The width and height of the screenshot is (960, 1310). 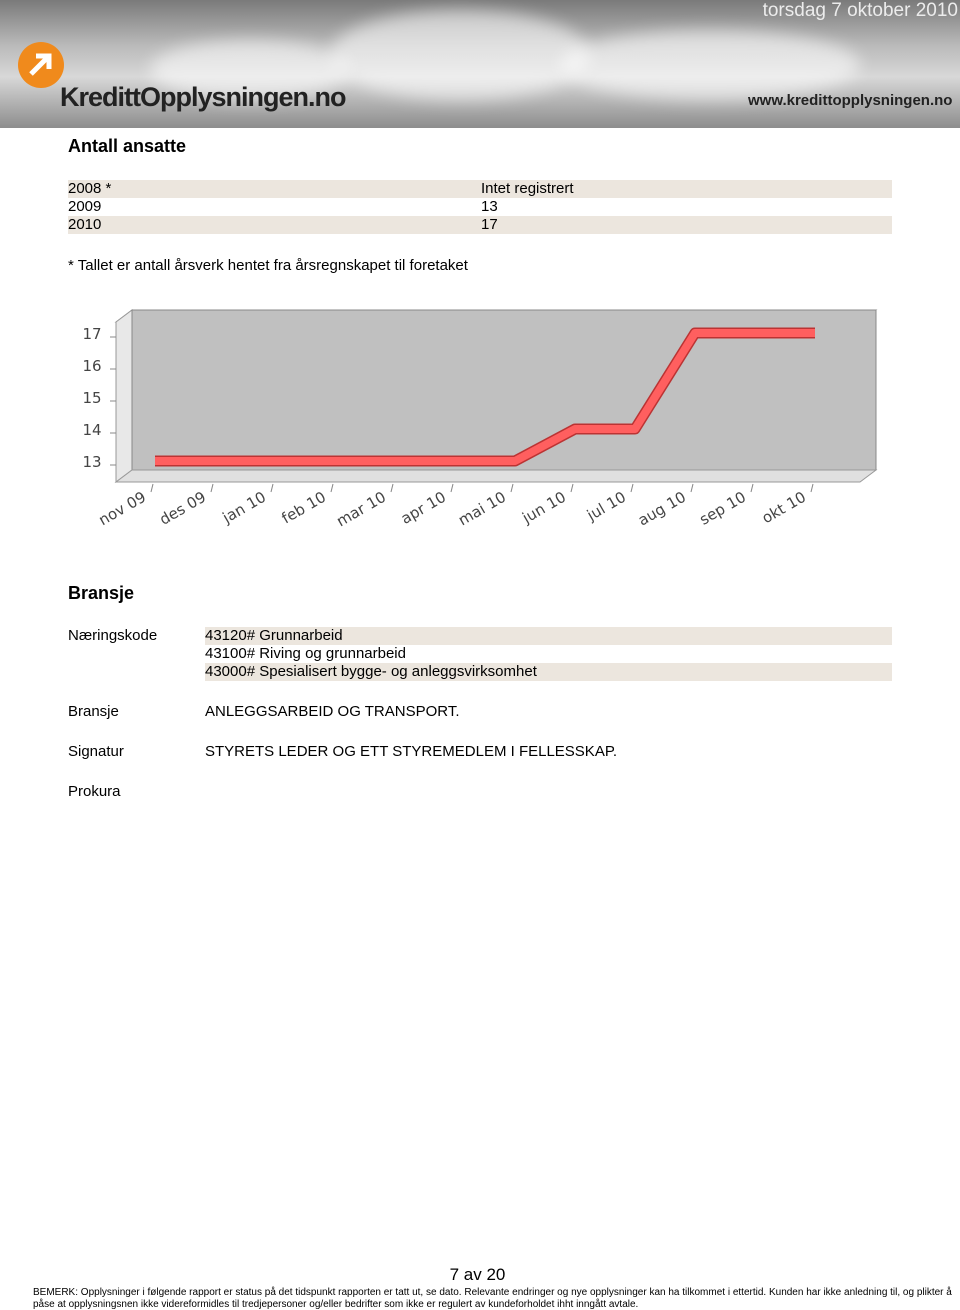 I want to click on row-value: 43120# Grunnarbeid, so click(x=274, y=635).